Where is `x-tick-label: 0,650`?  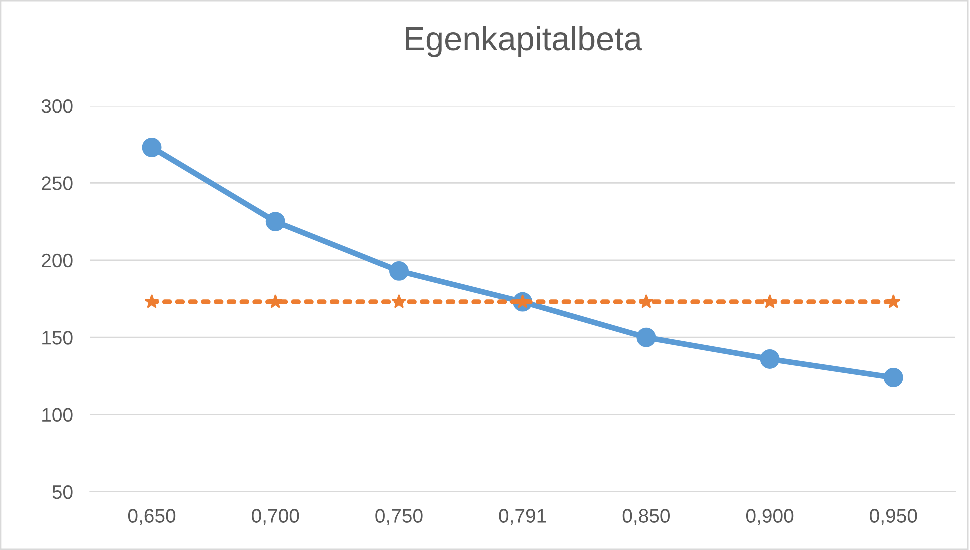 x-tick-label: 0,650 is located at coordinates (152, 517).